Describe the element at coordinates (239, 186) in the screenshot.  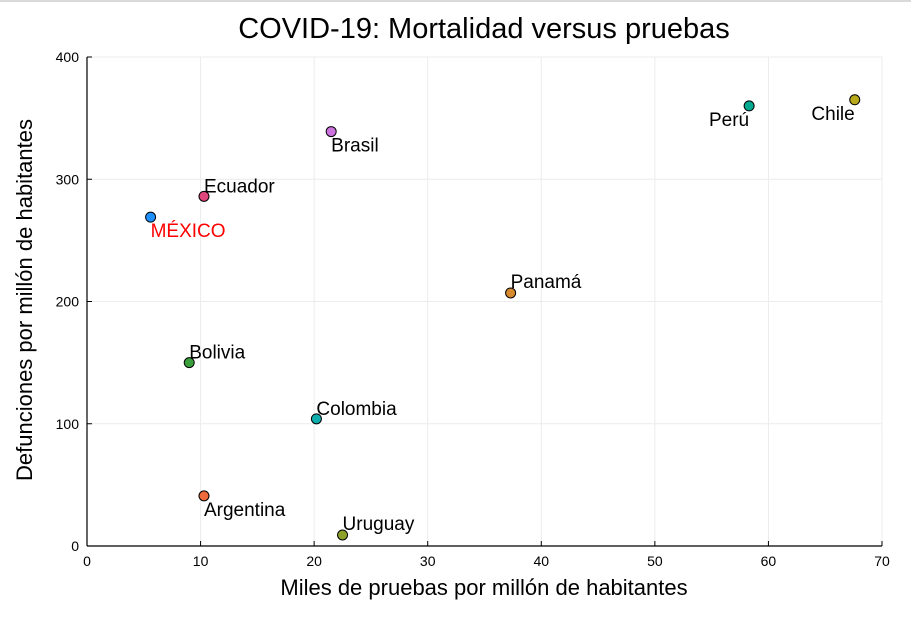
I see `point-label-ecuador: Ecuador` at that location.